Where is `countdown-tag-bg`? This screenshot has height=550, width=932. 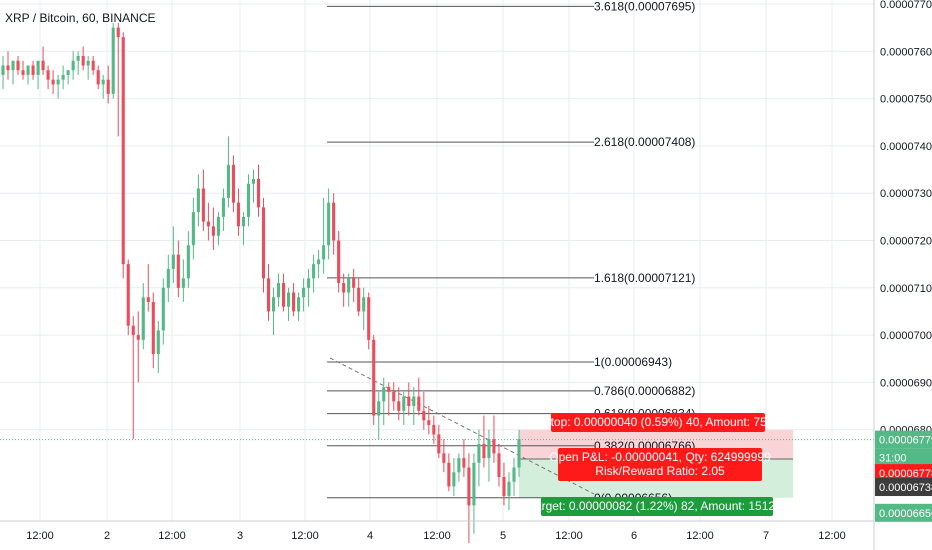
countdown-tag-bg is located at coordinates (903, 457).